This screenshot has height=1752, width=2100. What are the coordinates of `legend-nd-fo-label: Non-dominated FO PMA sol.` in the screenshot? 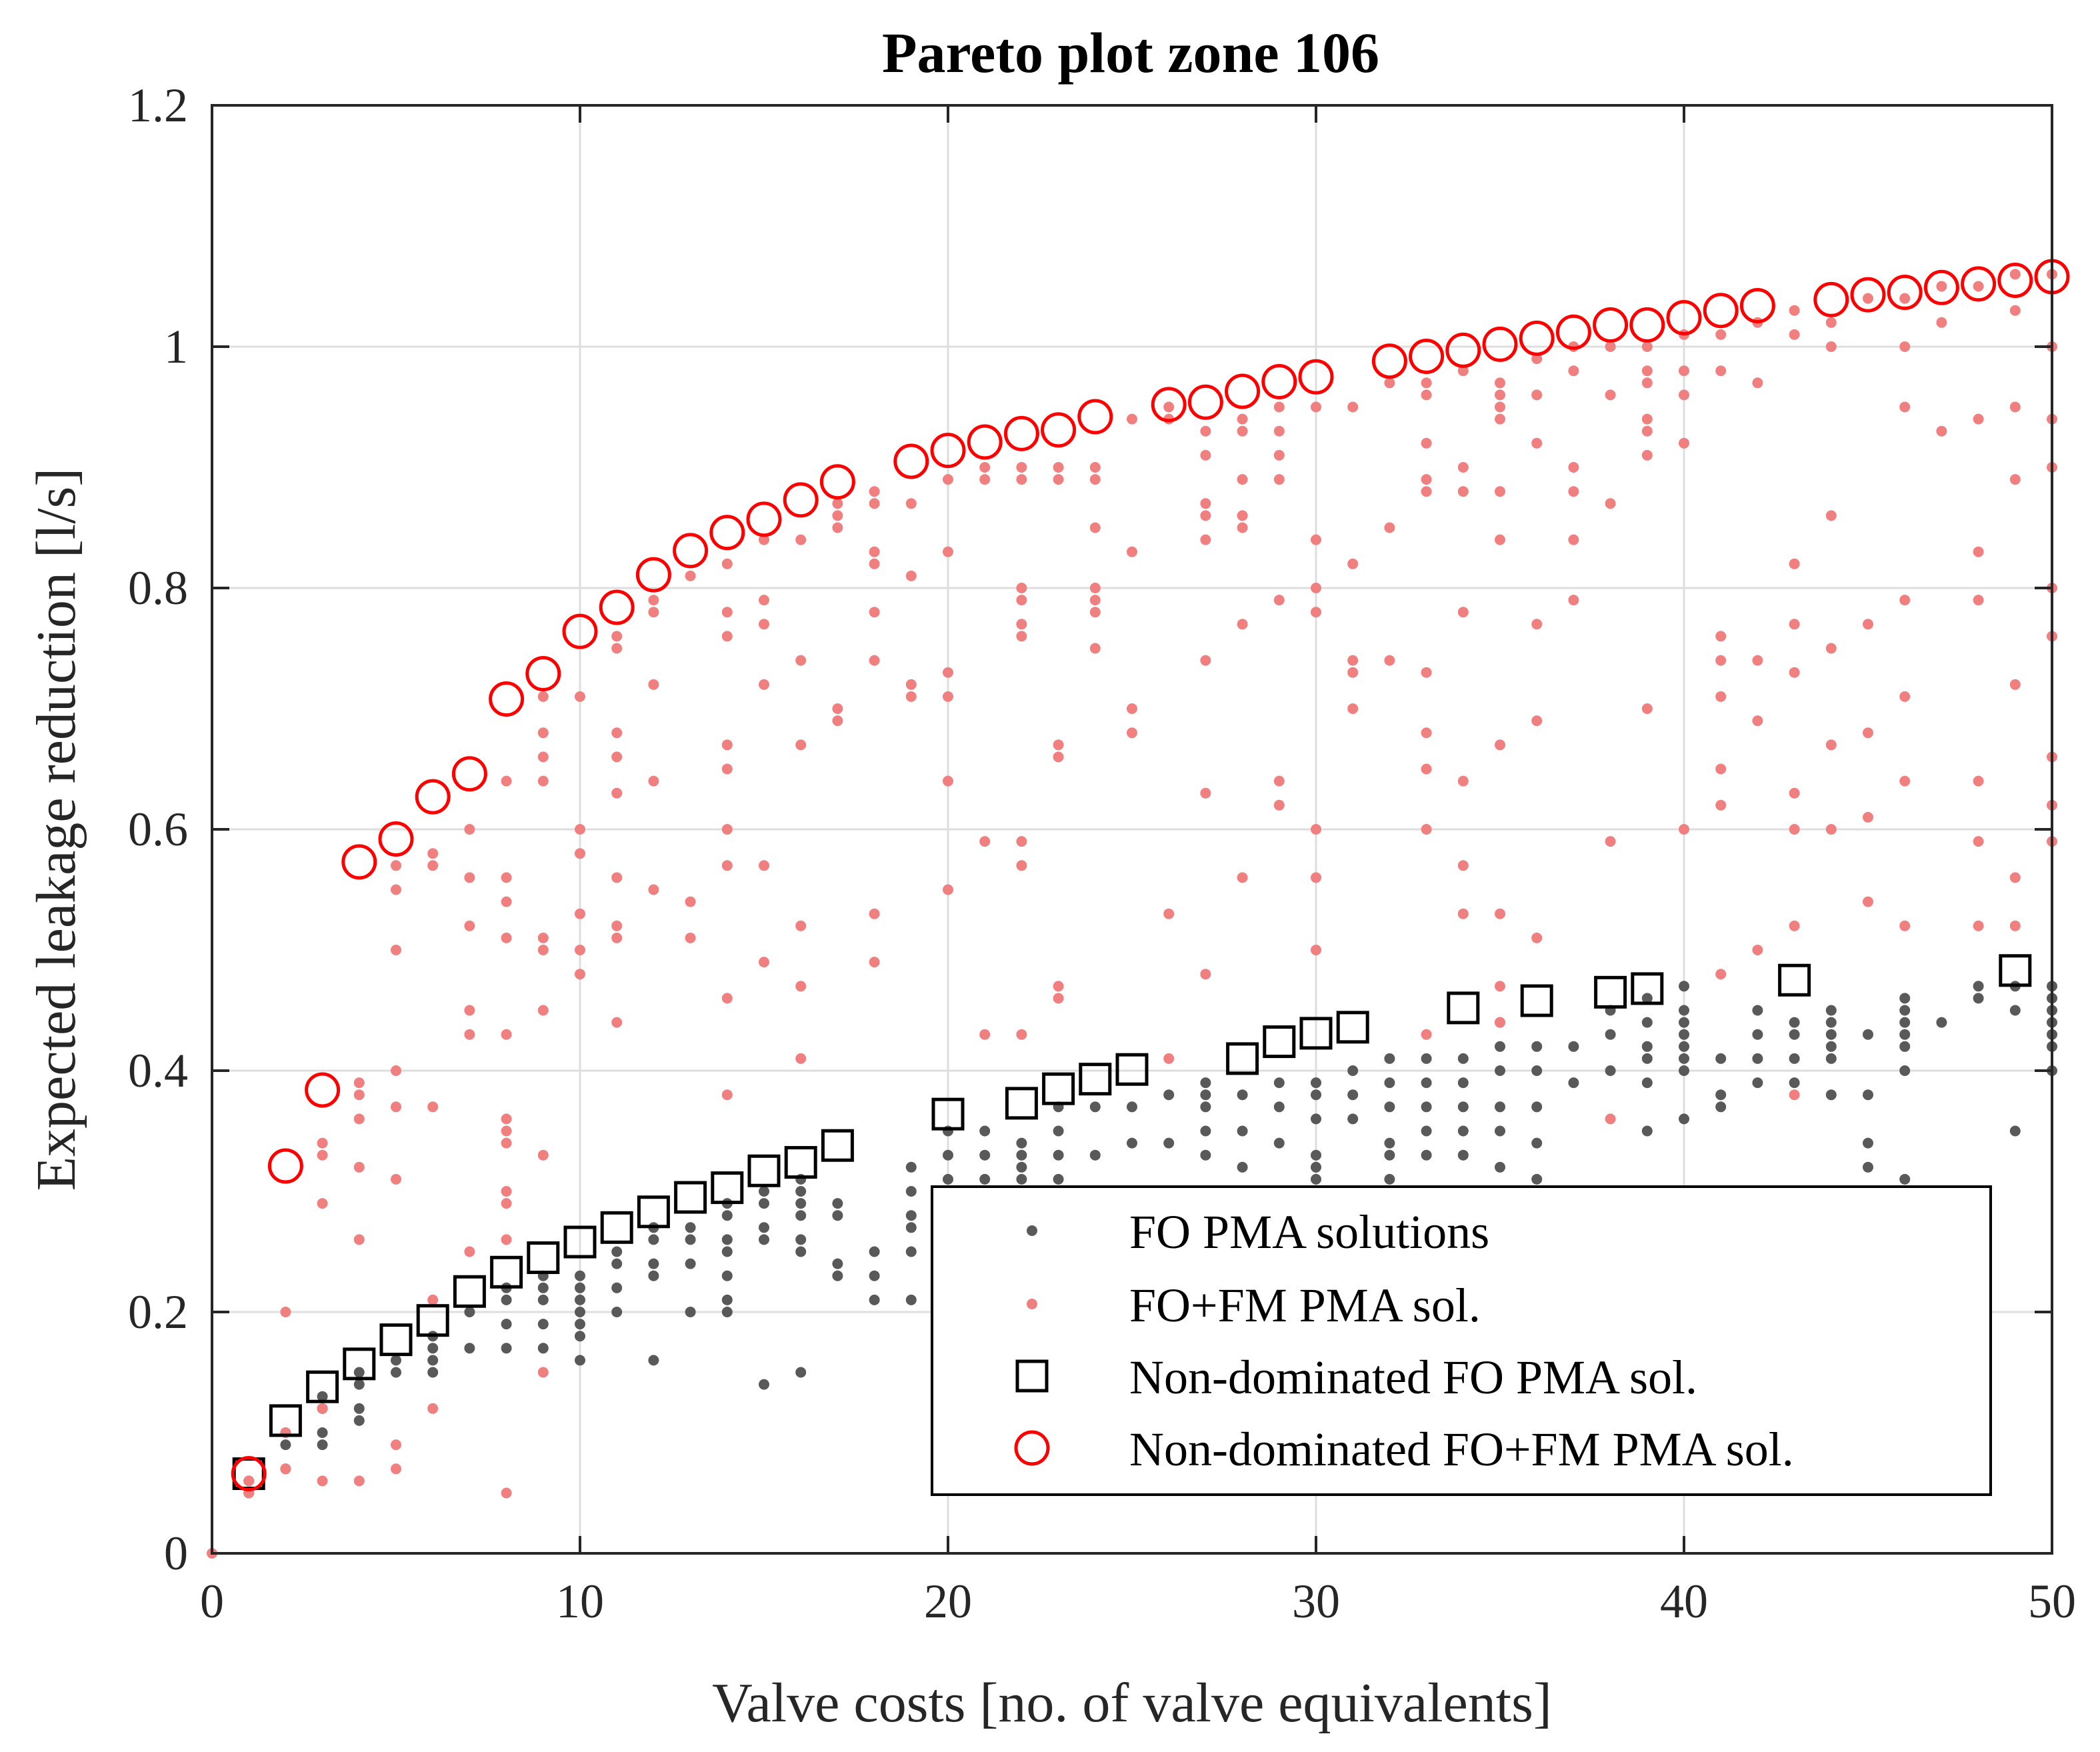 It's located at (1413, 1377).